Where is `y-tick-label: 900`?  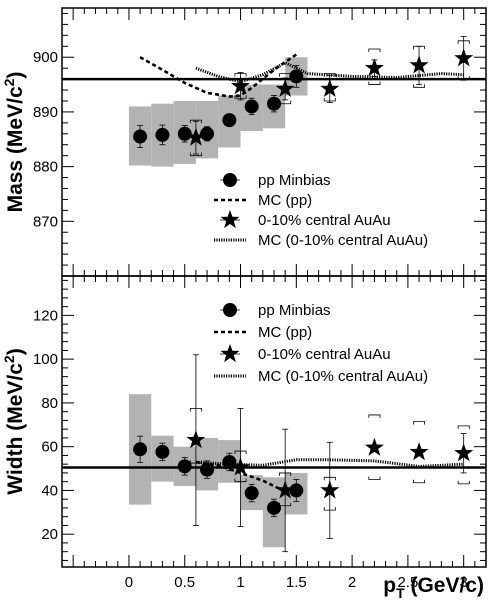 y-tick-label: 900 is located at coordinates (45, 57).